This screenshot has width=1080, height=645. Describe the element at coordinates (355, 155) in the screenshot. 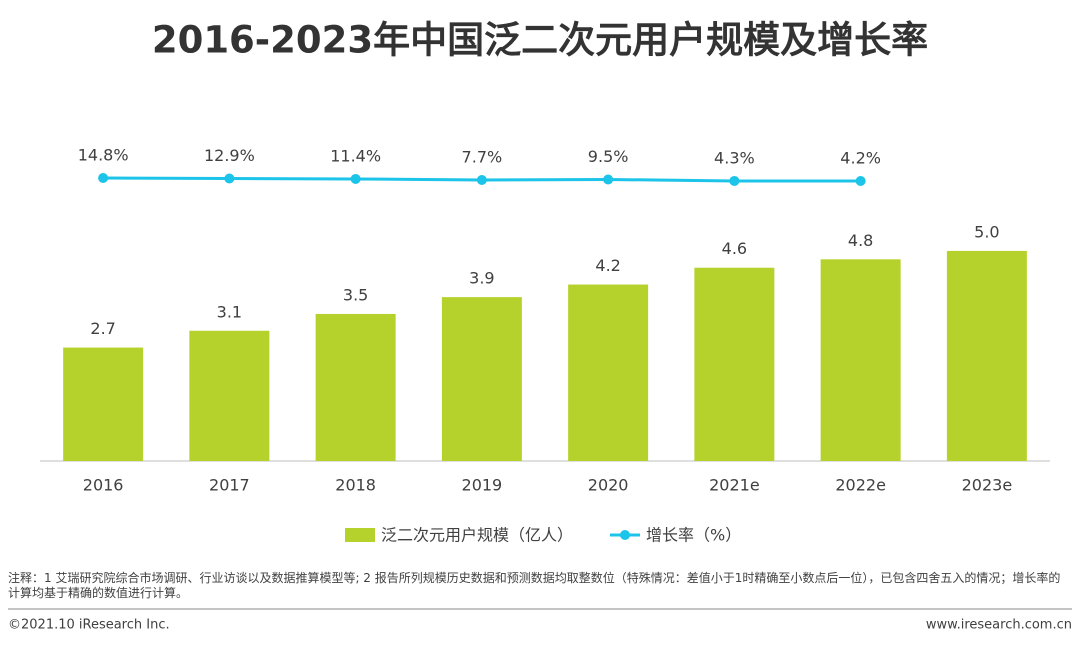

I see `value-label: 11.4%` at that location.